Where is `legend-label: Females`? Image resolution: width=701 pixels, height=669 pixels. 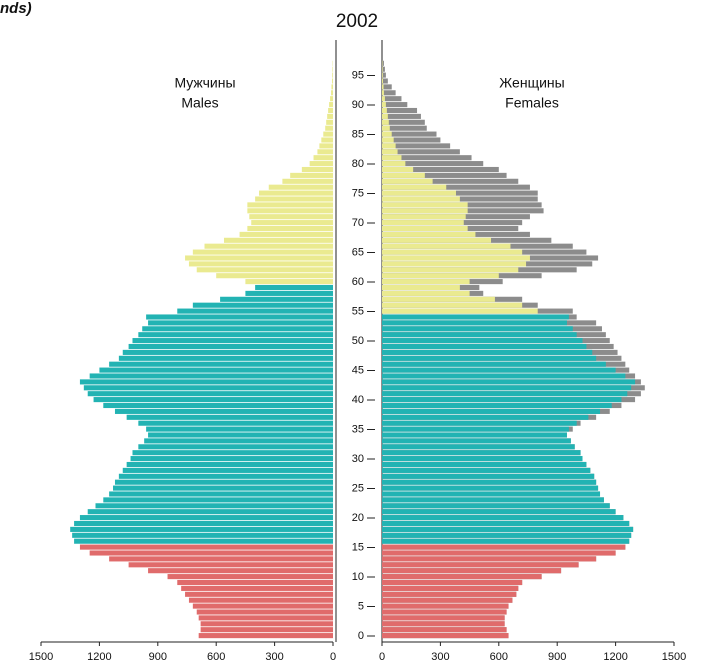
legend-label: Females is located at coordinates (532, 103).